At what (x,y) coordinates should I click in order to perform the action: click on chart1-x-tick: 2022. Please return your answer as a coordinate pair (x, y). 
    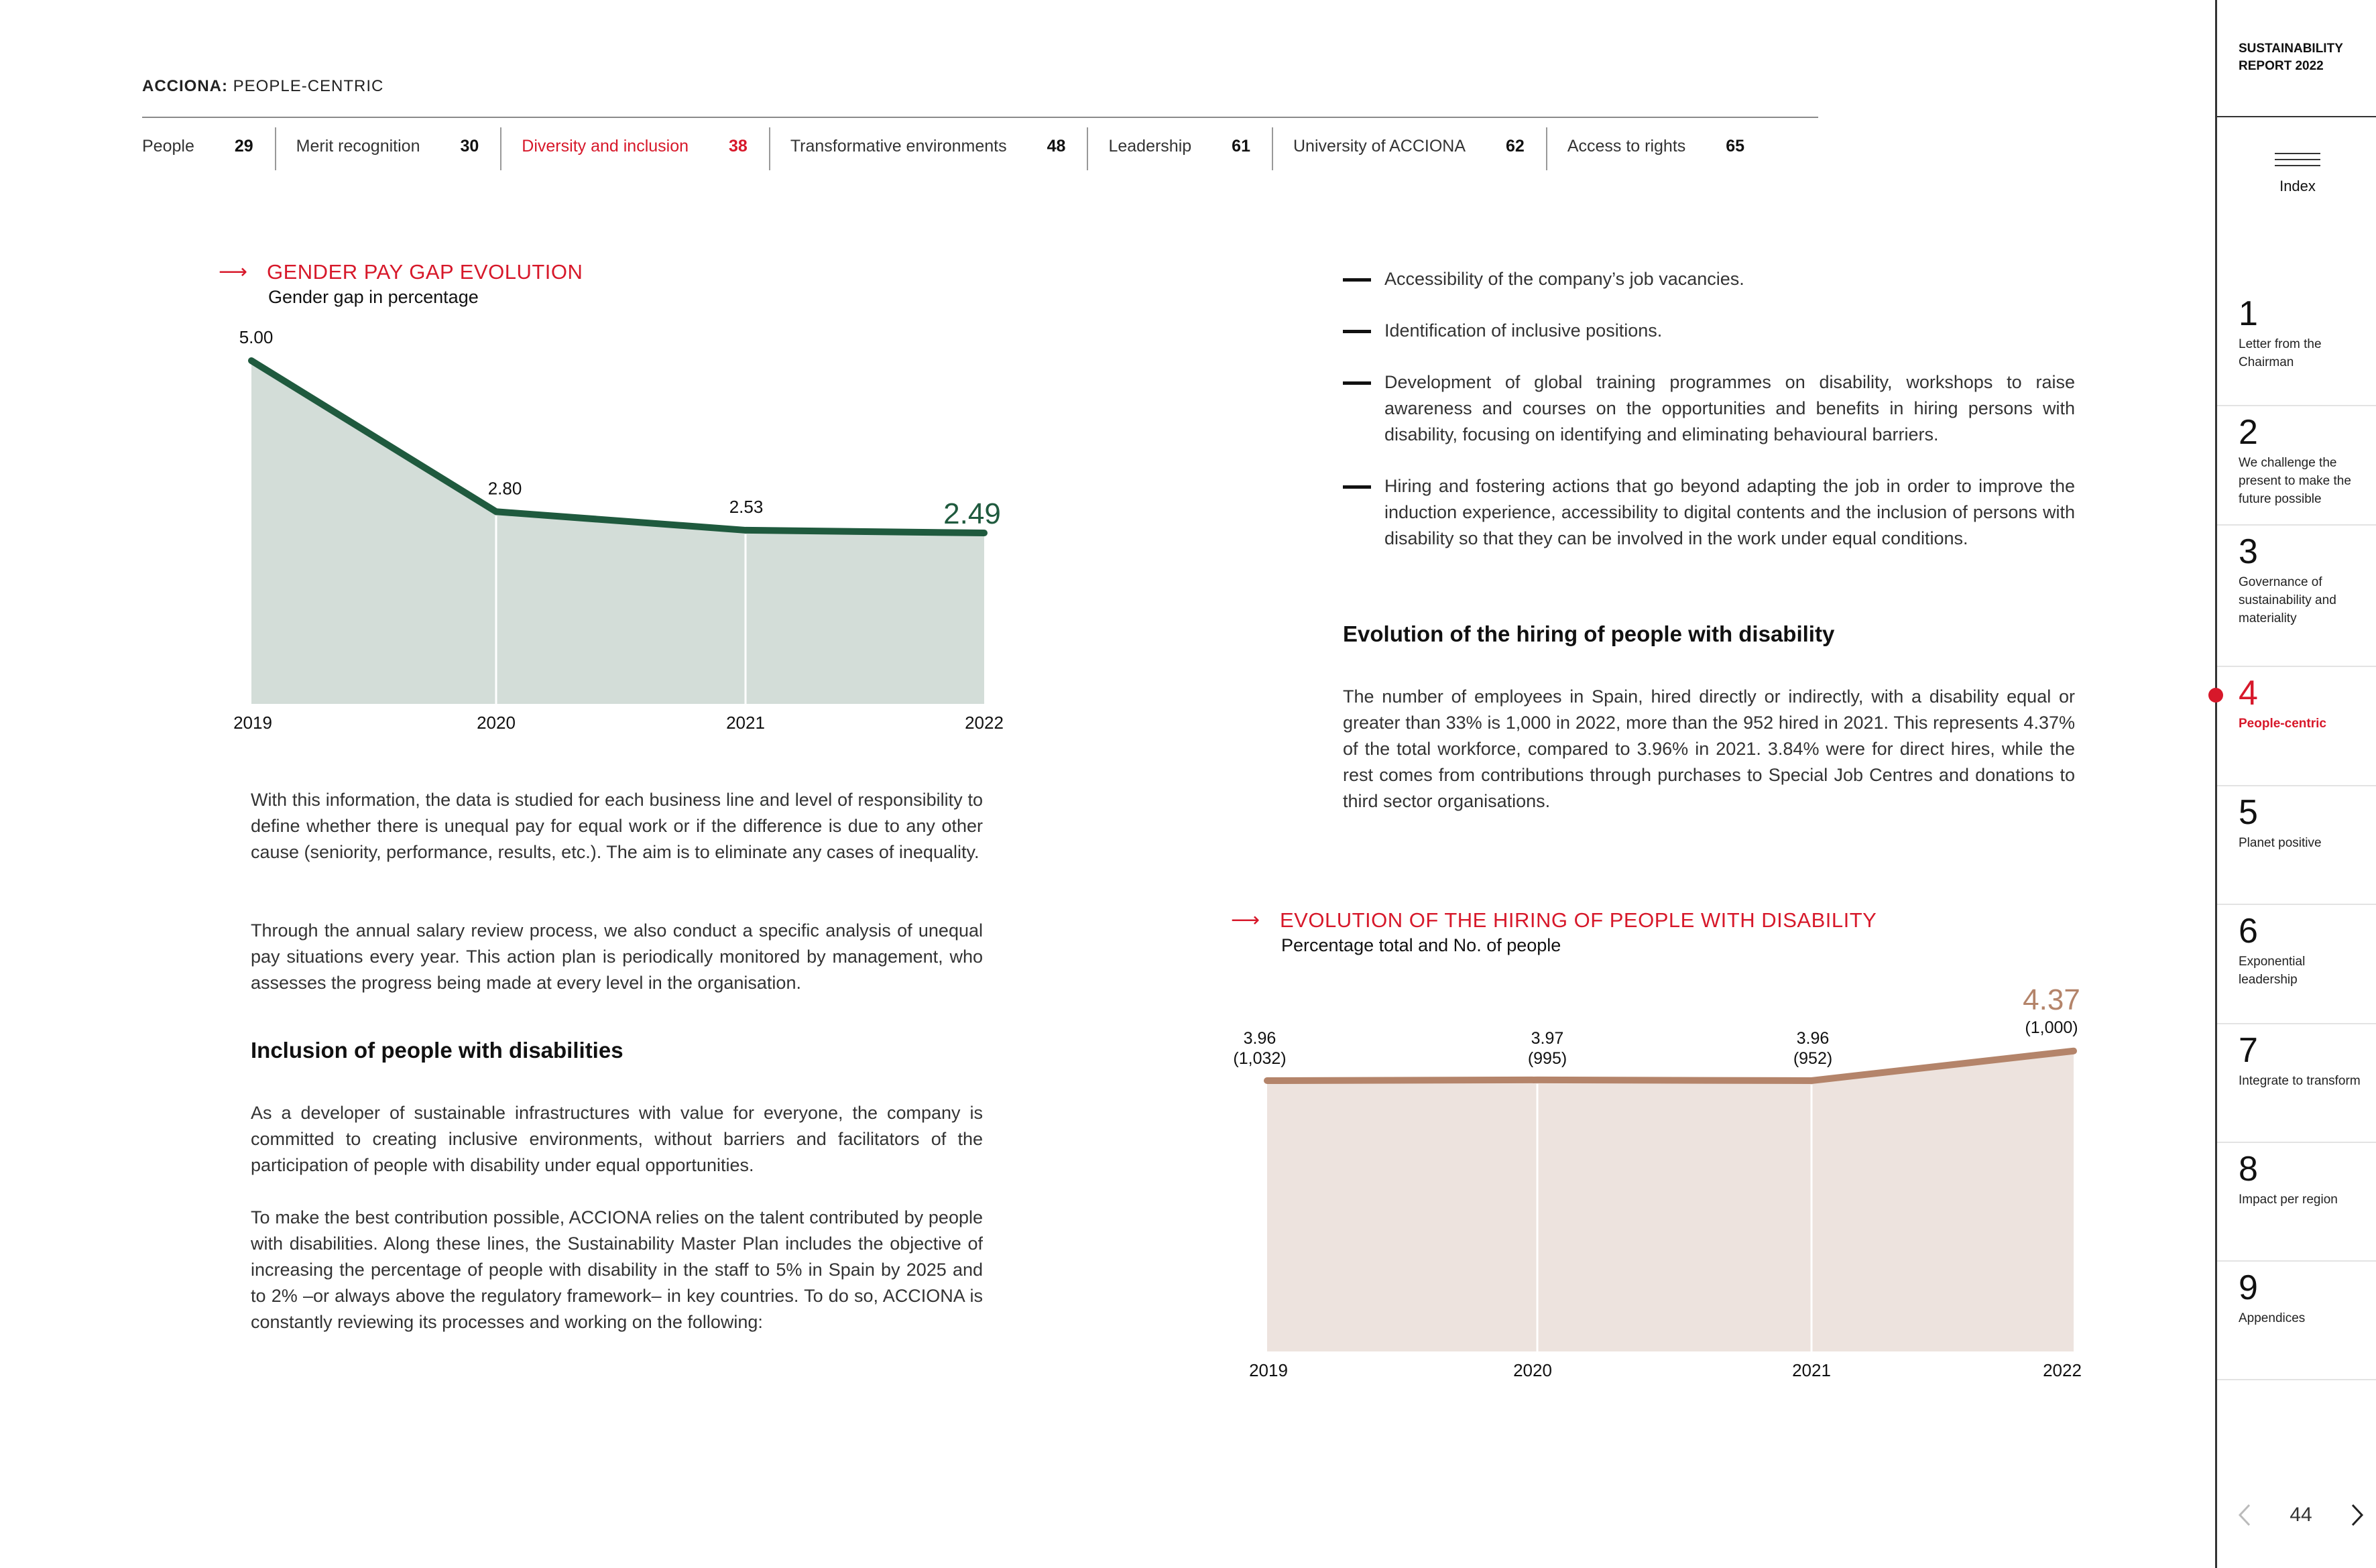
    Looking at the image, I should click on (985, 723).